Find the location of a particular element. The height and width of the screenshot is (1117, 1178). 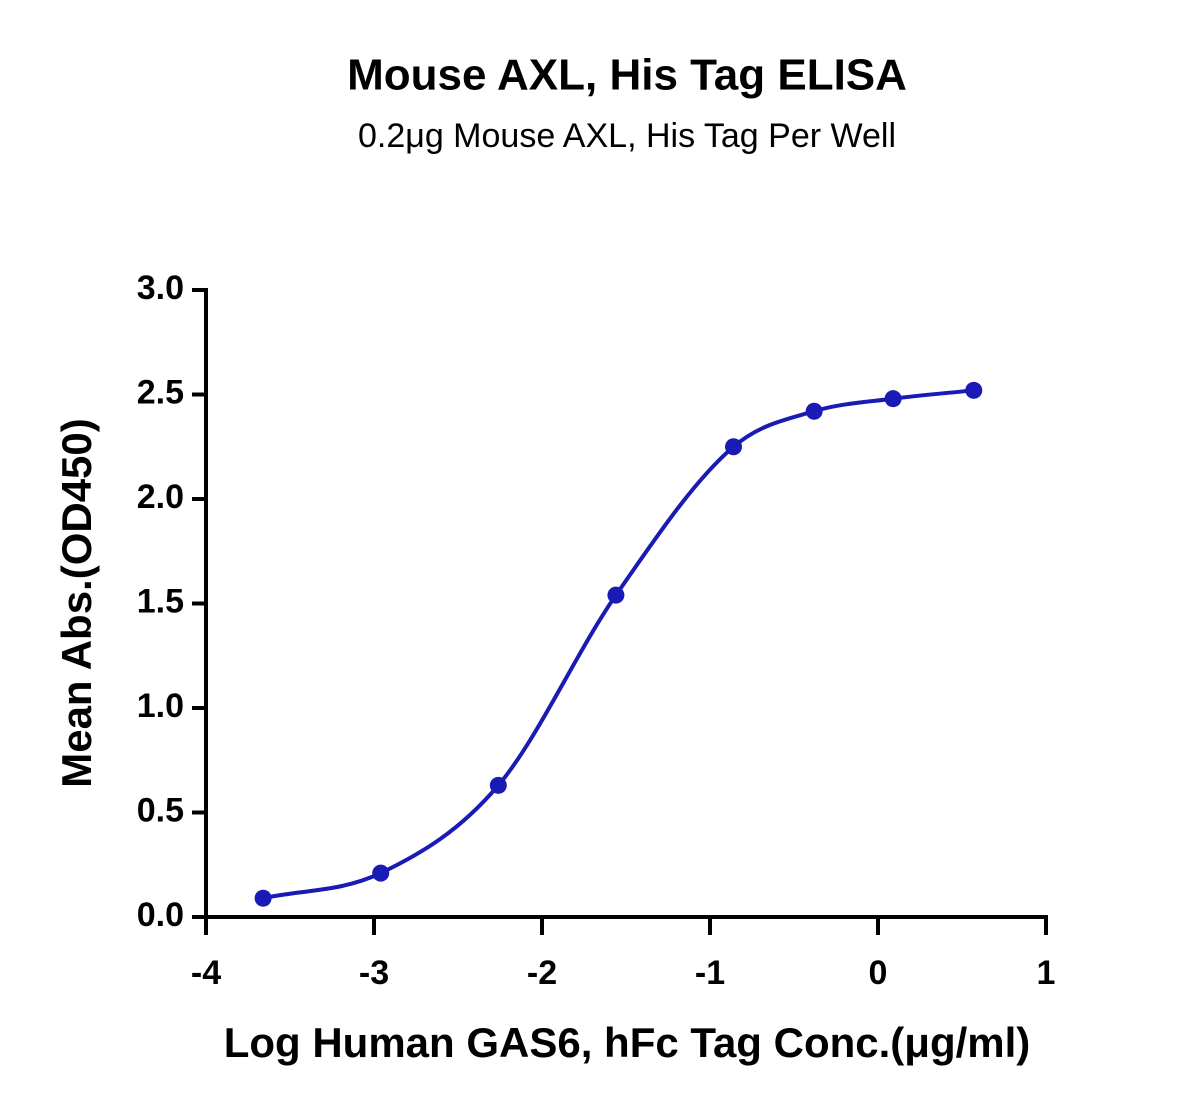

x-axis-title: Log Human GAS6, hFc Tag Conc.(μg/ml) is located at coordinates (627, 1042).